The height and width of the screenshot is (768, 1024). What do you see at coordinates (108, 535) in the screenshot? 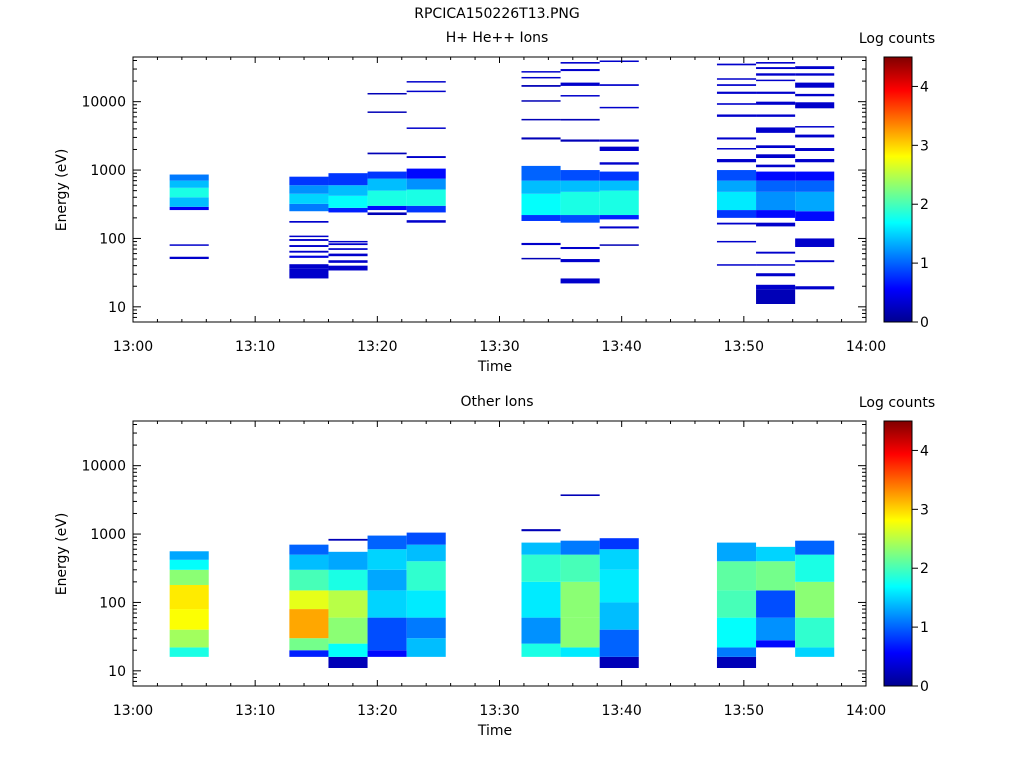
I see `y-tick-label: 1000` at bounding box center [108, 535].